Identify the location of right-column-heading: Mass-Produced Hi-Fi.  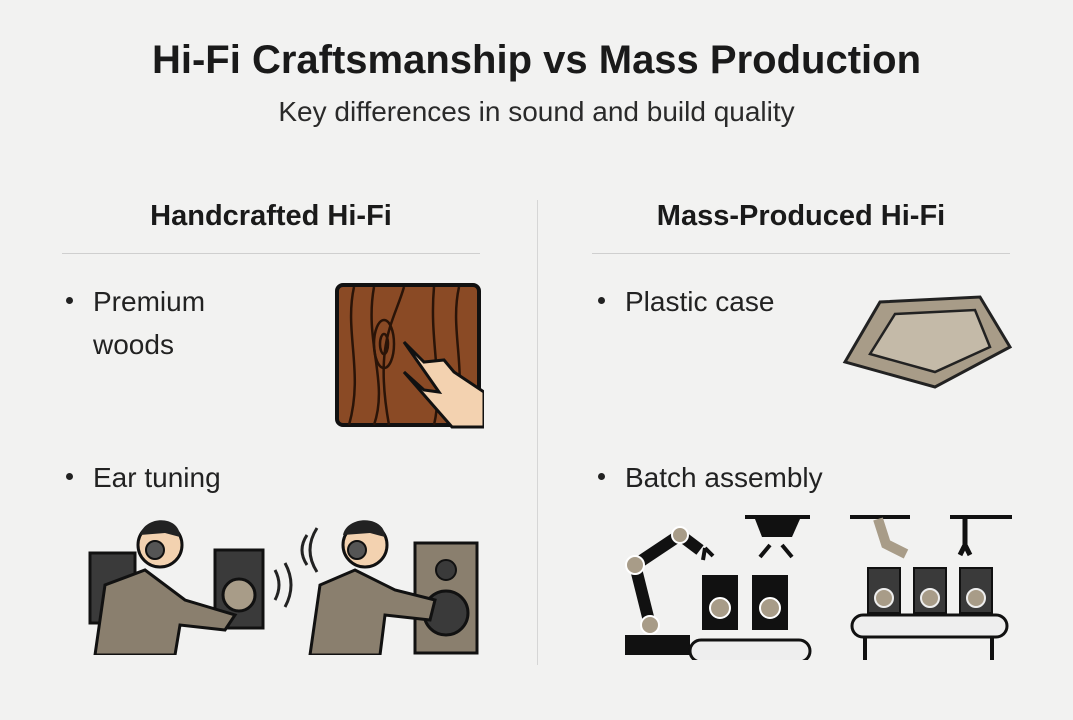
(801, 216).